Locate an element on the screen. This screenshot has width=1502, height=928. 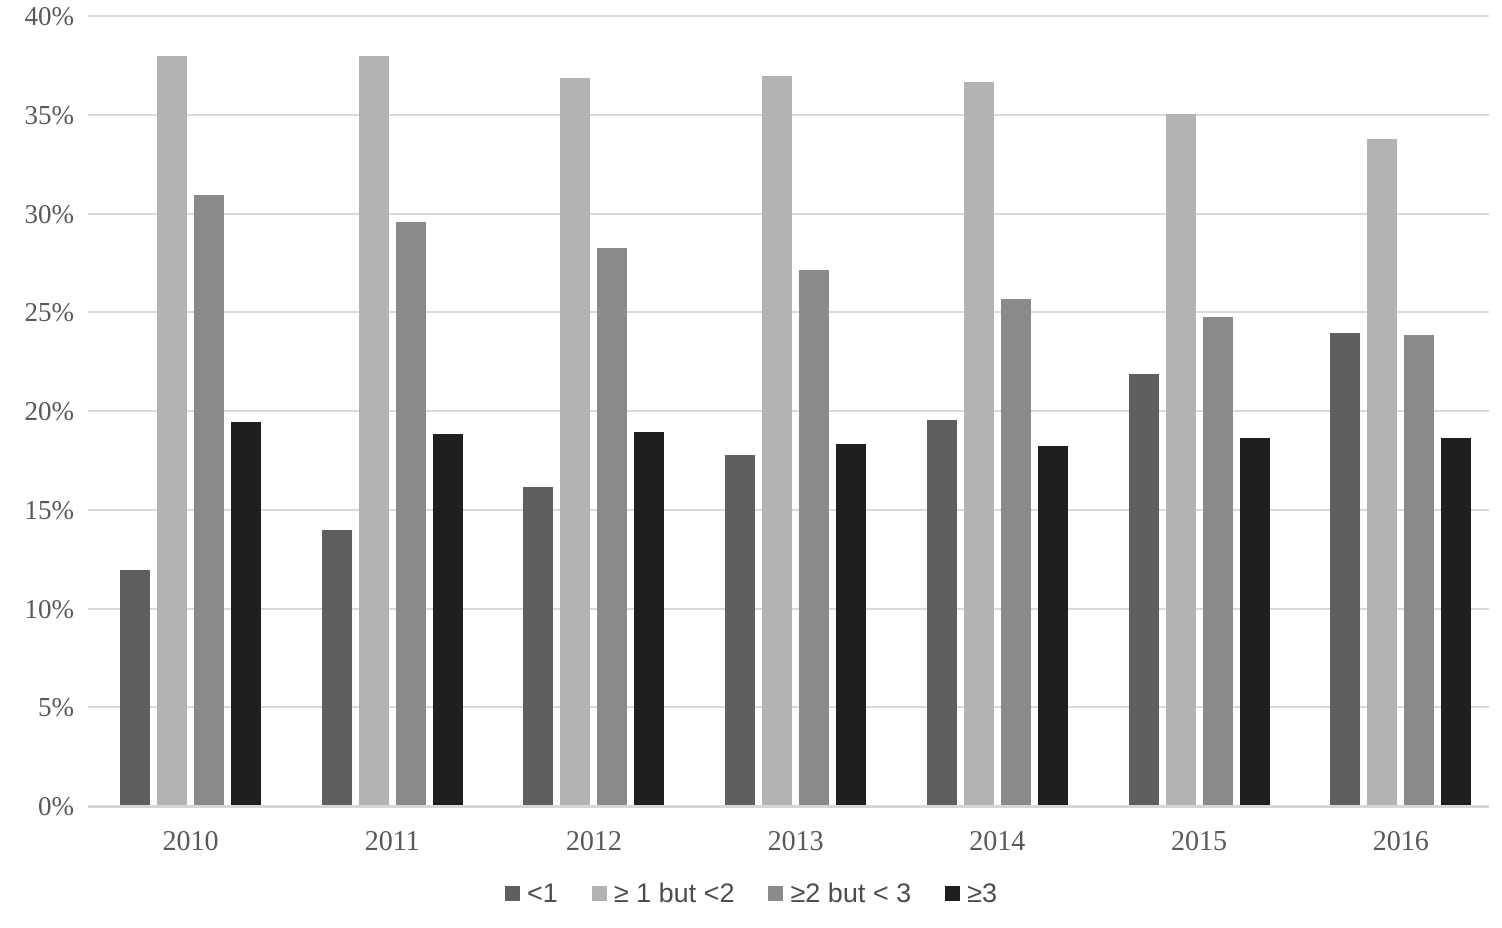
x-tick-label-2016: 2016 is located at coordinates (1400, 841).